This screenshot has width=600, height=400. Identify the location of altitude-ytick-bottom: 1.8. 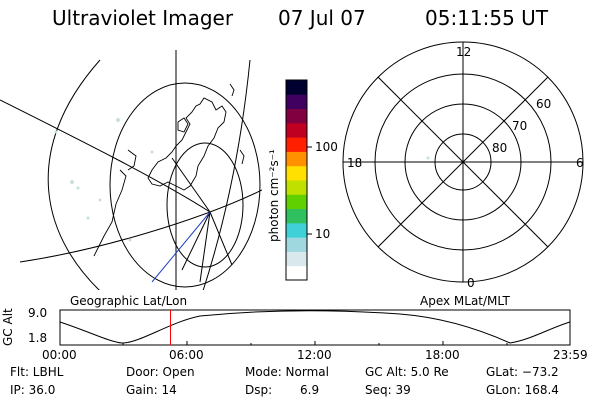
(38, 338).